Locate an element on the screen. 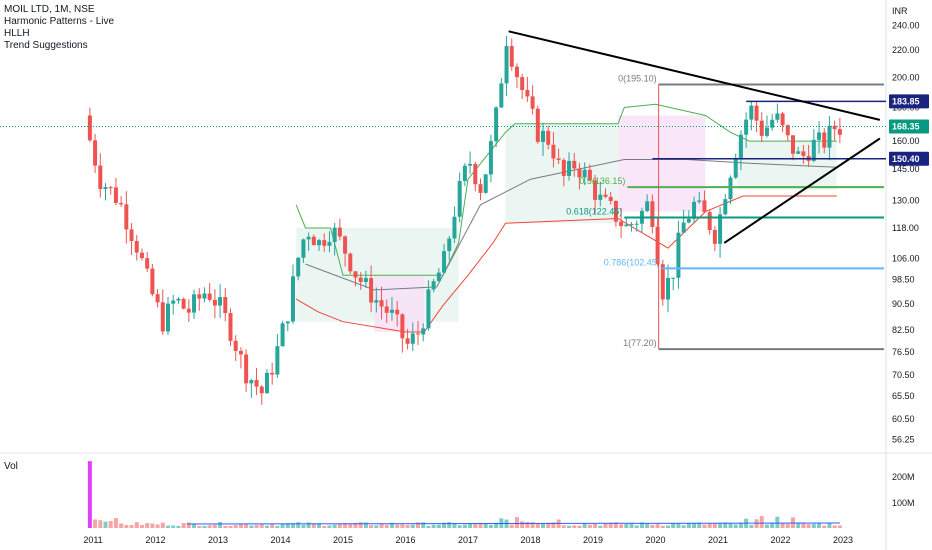  y-tick-label: 90.50 is located at coordinates (903, 304).